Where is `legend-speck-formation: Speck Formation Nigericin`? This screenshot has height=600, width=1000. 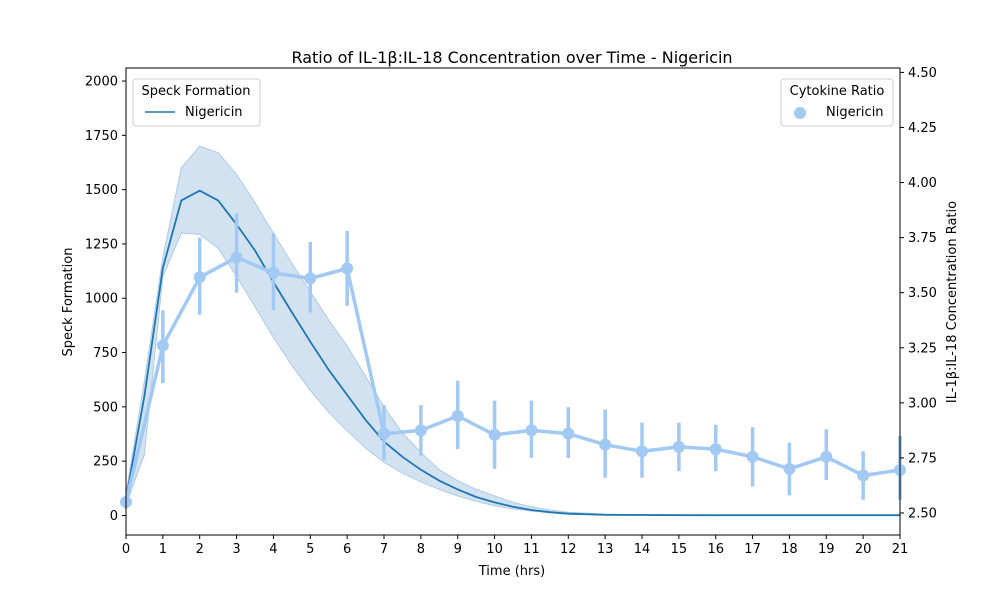 legend-speck-formation: Speck Formation Nigericin is located at coordinates (196, 102).